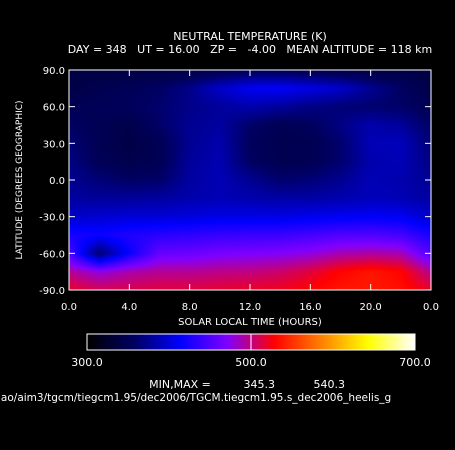 The image size is (455, 450). I want to click on x-axis-label: SOLAR LOCAL TIME (HOURS), so click(250, 322).